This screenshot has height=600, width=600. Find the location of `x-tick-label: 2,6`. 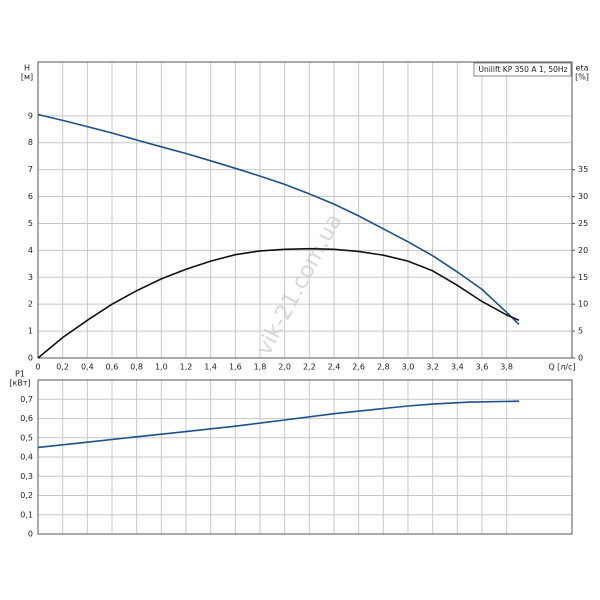

x-tick-label: 2,6 is located at coordinates (358, 367).